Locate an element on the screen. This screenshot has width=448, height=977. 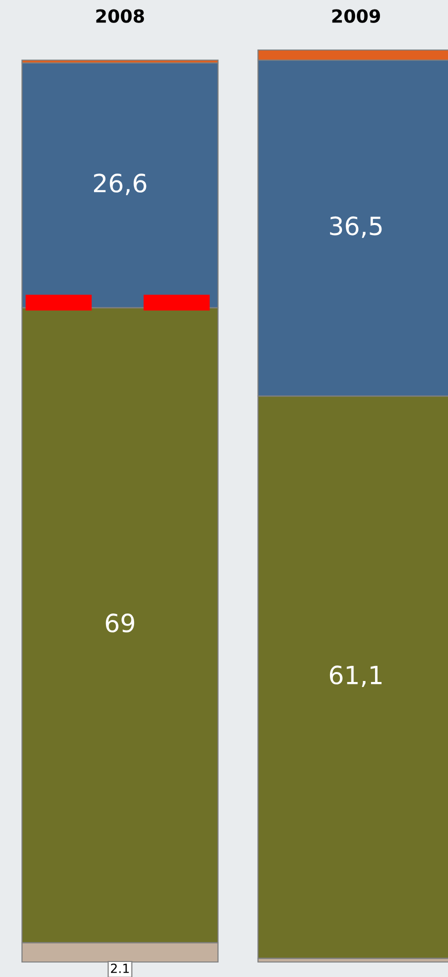
data-label: 36,5 is located at coordinates (356, 227).